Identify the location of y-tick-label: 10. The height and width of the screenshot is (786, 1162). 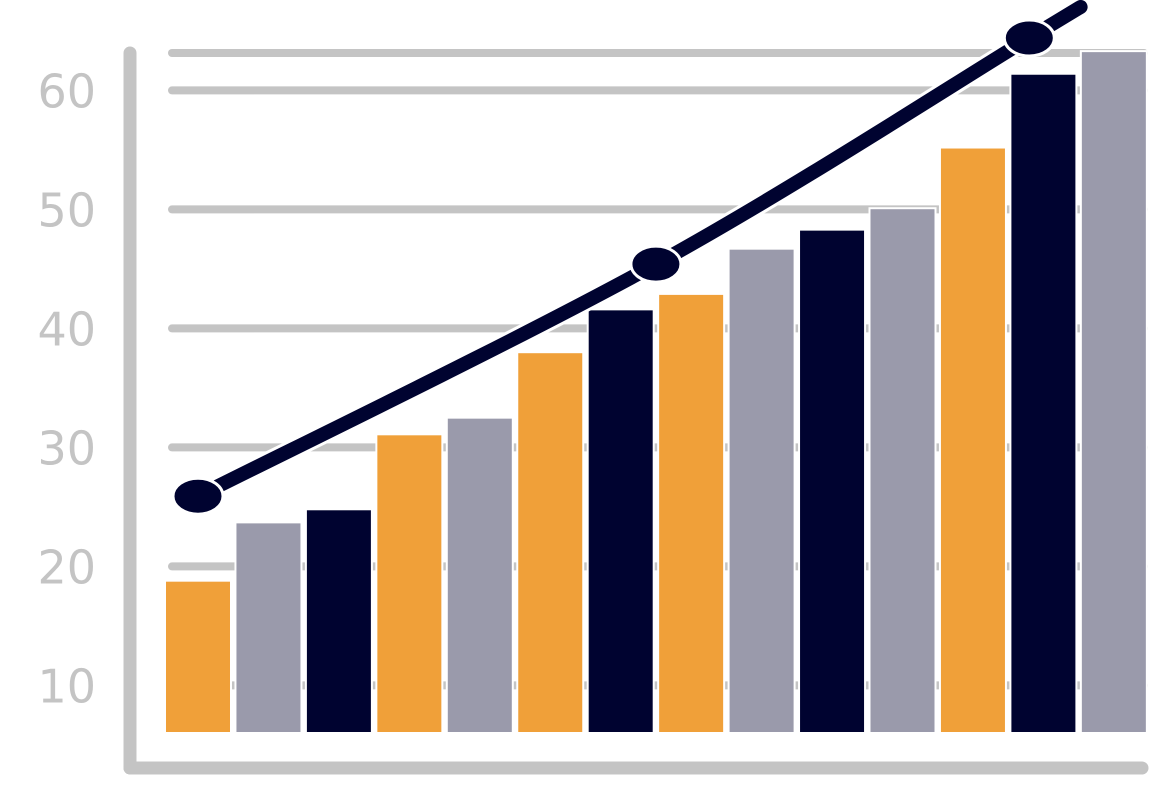
(66, 686).